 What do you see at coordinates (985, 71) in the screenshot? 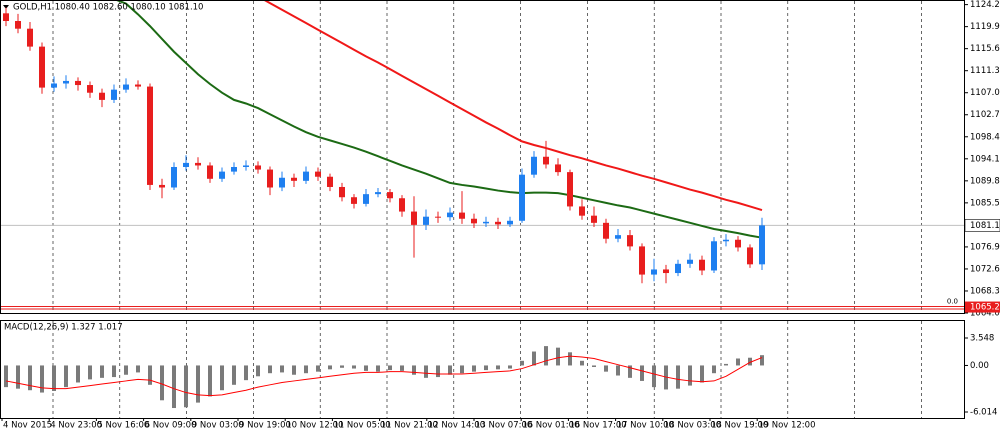
I see `y-tick-label: 1111.30` at bounding box center [985, 71].